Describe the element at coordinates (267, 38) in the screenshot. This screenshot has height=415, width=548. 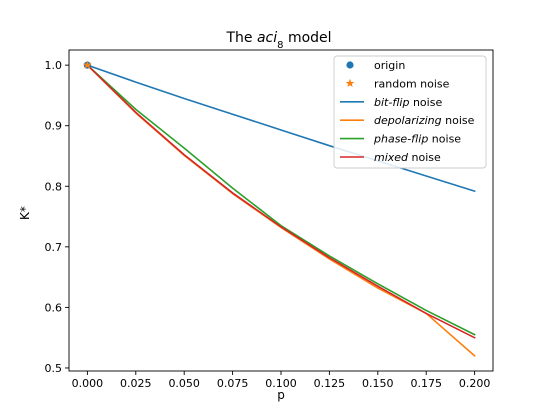
I see `chart-title-italic: aci` at that location.